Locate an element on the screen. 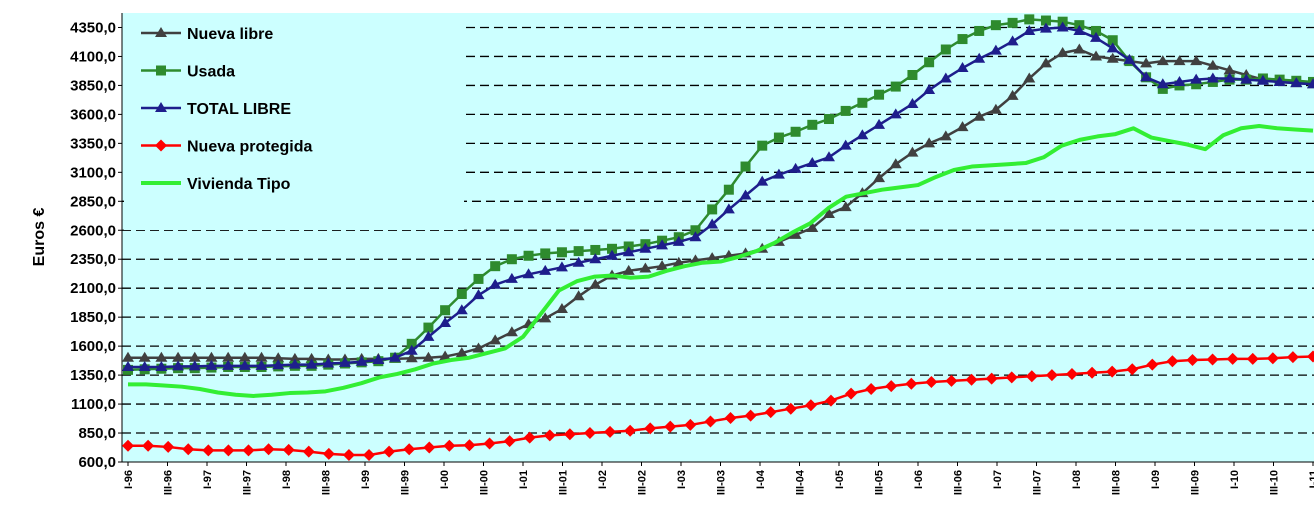  x-tick-label: I-98 is located at coordinates (287, 479).